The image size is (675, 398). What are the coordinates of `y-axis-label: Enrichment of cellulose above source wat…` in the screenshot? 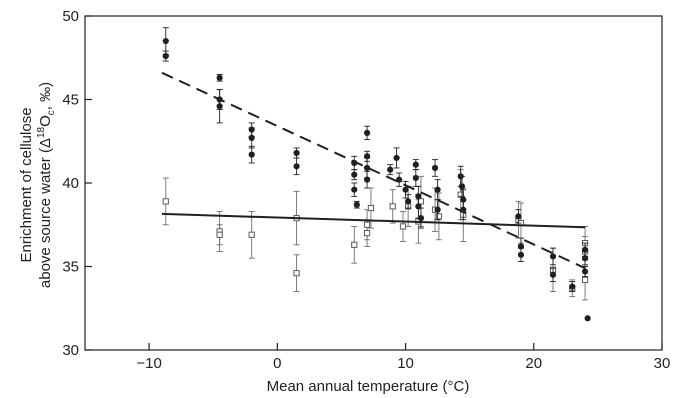 It's located at (37, 185).